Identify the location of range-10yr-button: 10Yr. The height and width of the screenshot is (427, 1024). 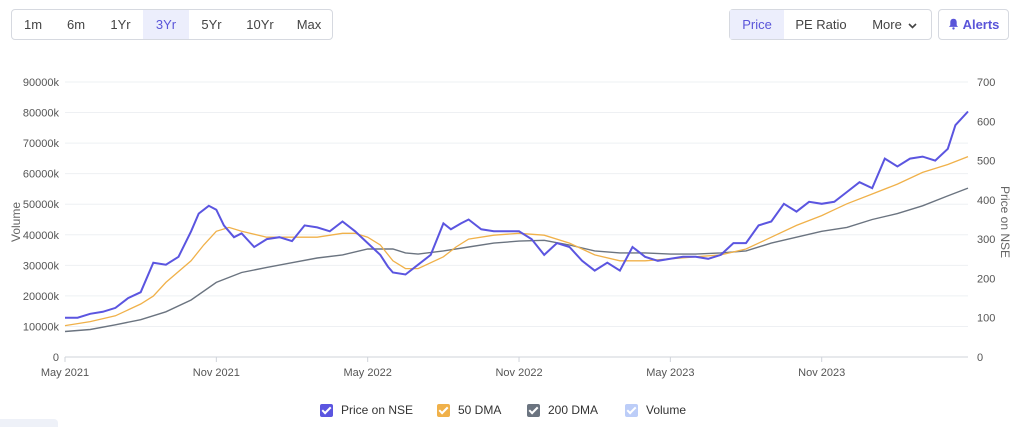
(260, 24).